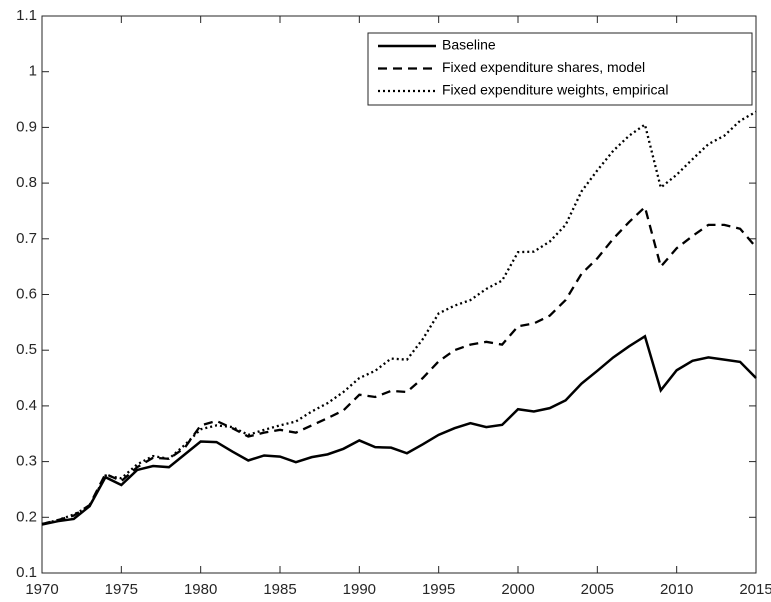 The height and width of the screenshot is (602, 771). I want to click on y-tick-label: 1.1, so click(26, 15).